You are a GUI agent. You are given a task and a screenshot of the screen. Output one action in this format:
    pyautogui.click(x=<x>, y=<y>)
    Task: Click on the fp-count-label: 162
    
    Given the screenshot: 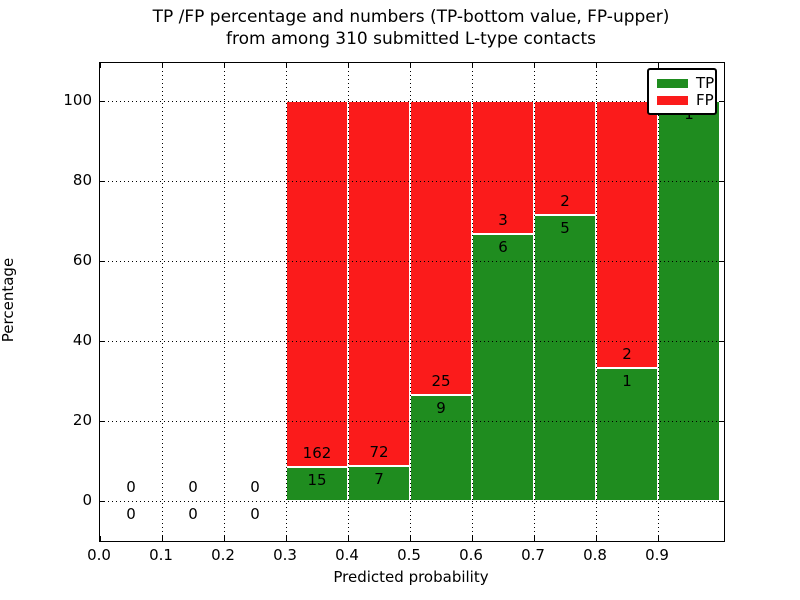 What is the action you would take?
    pyautogui.click(x=317, y=453)
    